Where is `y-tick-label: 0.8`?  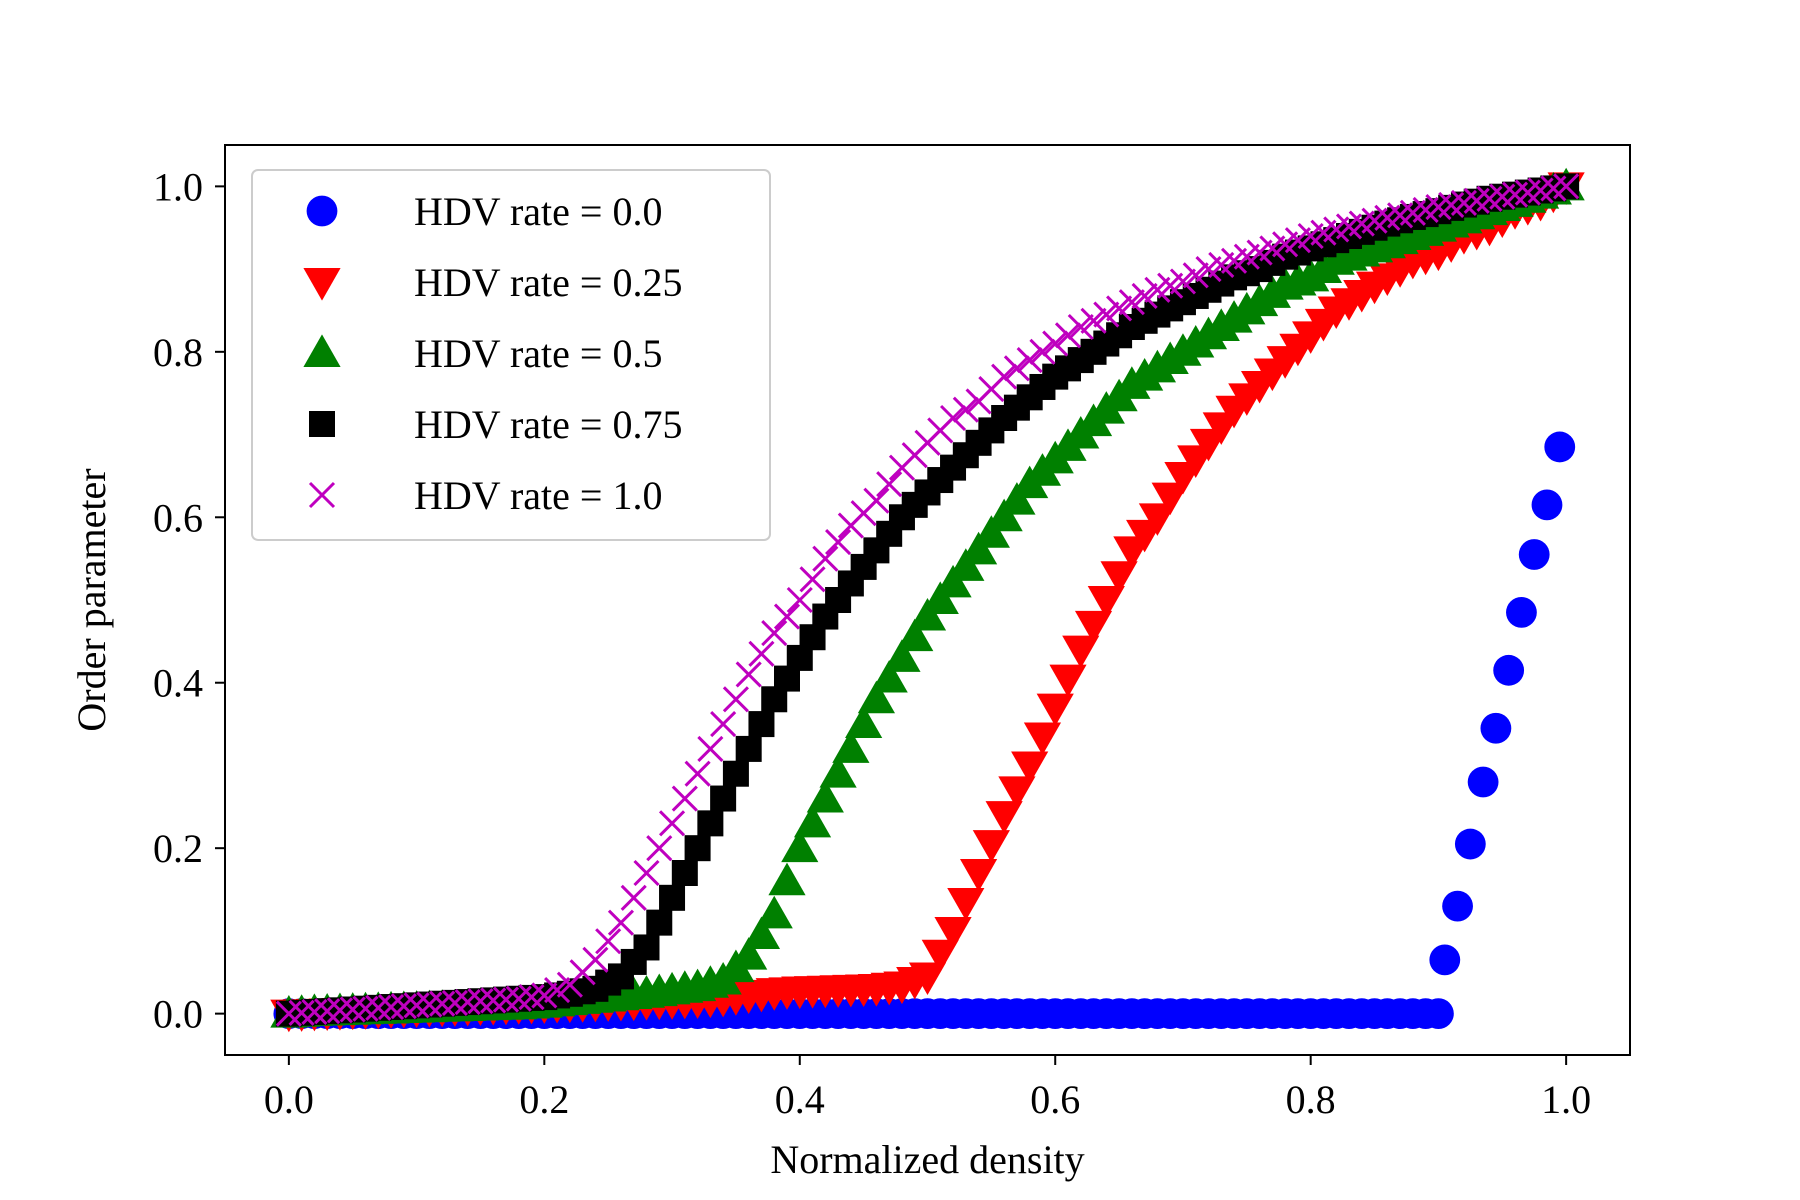
y-tick-label: 0.8 is located at coordinates (178, 352).